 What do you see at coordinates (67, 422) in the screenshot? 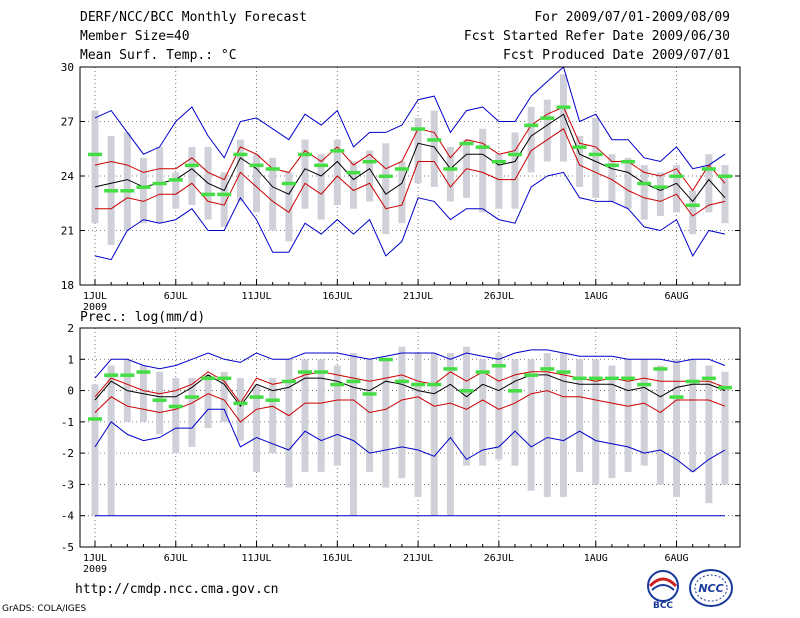
I see `y-tick-label: -1` at bounding box center [67, 422].